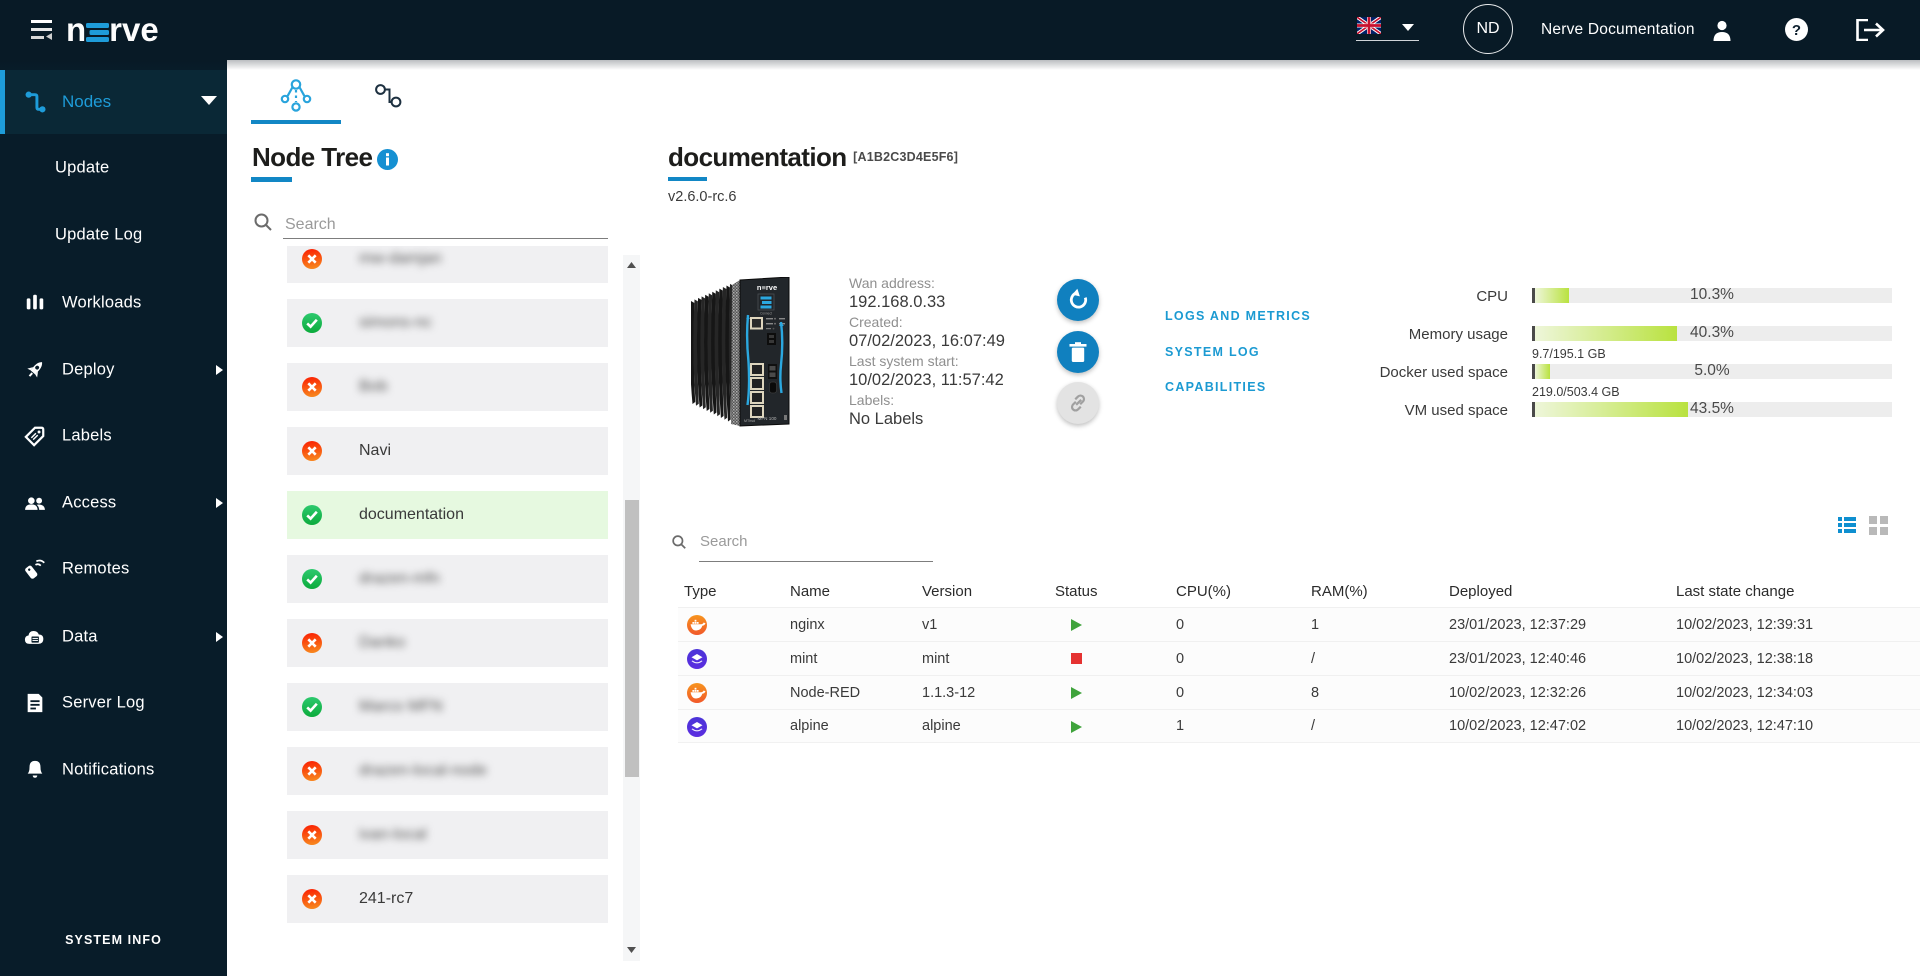 The height and width of the screenshot is (976, 1920). What do you see at coordinates (766, 314) in the screenshot?
I see `svg-text: Connect` at bounding box center [766, 314].